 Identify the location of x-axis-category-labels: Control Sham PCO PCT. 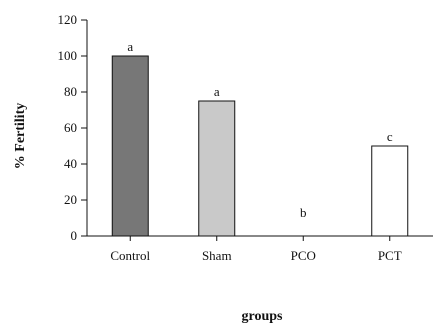
(256, 249).